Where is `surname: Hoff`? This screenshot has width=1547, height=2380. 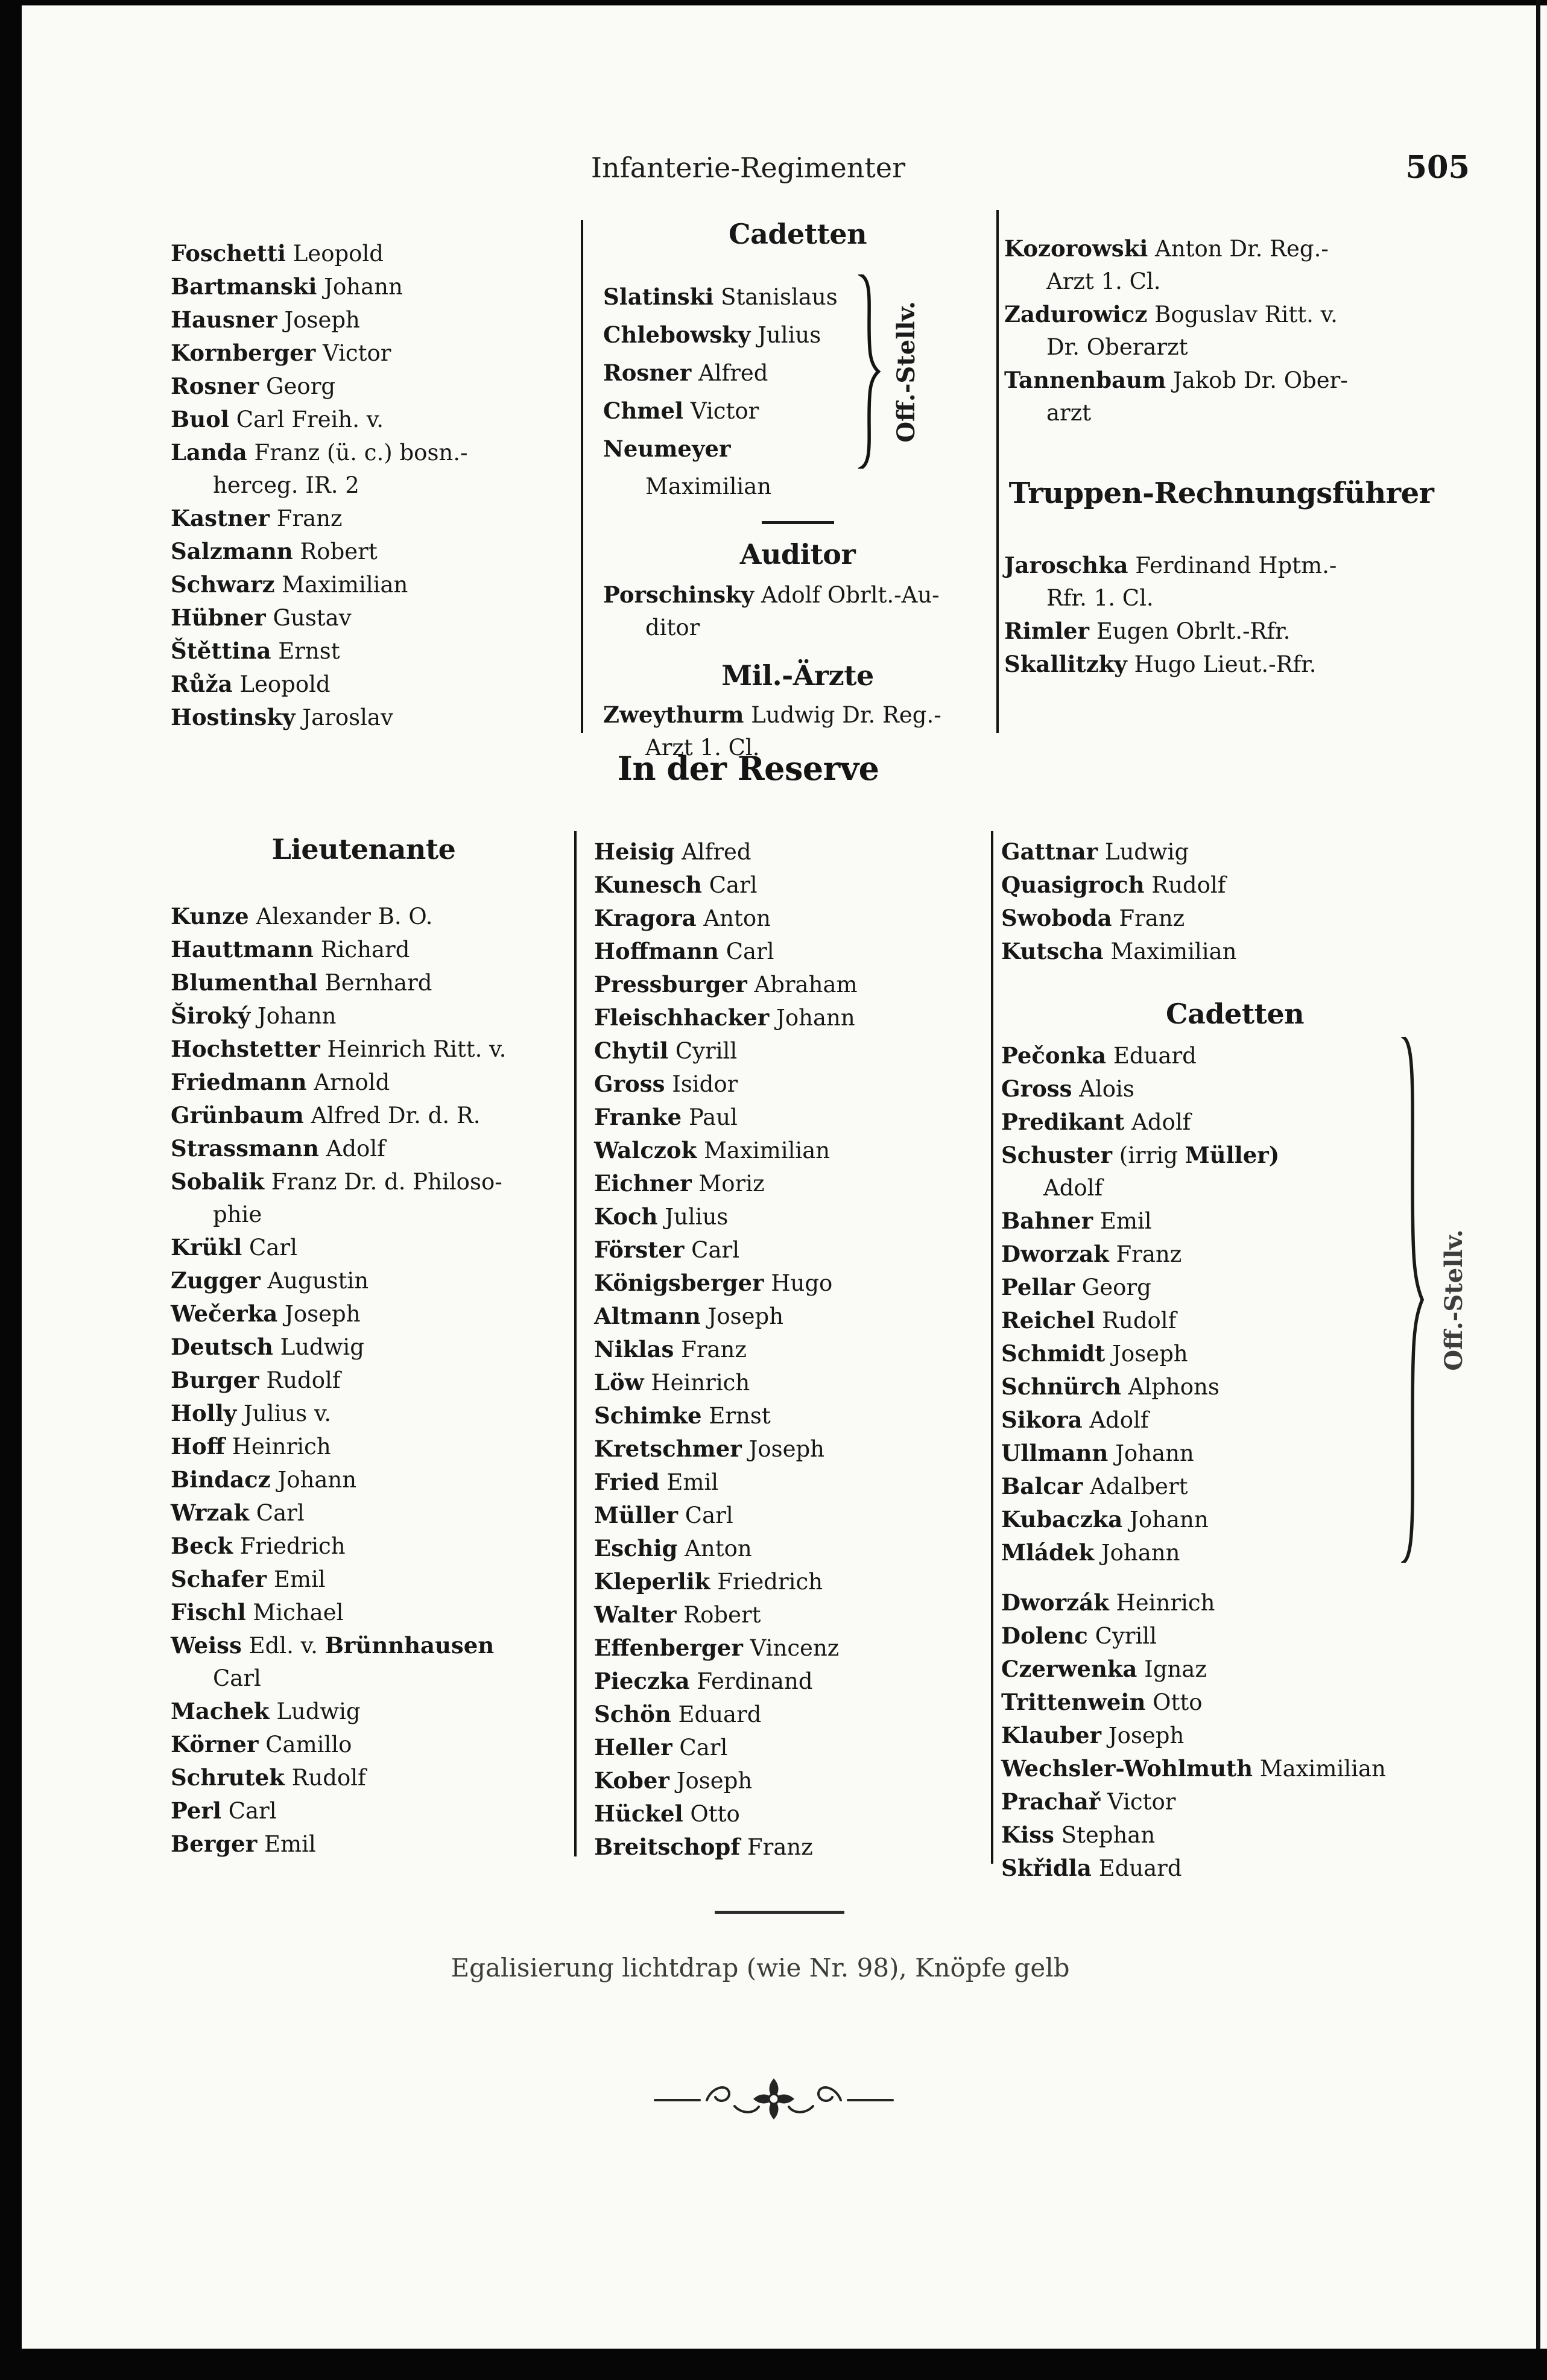
surname: Hoff is located at coordinates (199, 1446).